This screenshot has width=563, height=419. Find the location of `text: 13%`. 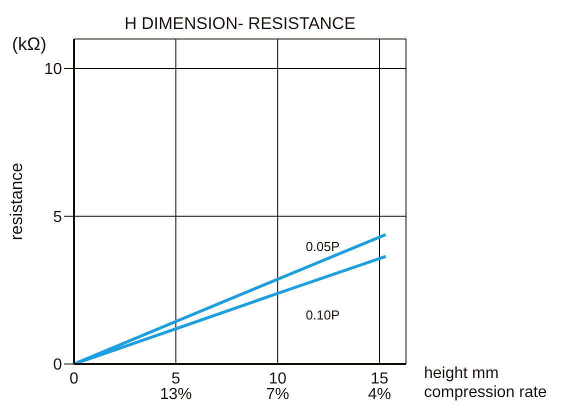

text: 13% is located at coordinates (175, 395).